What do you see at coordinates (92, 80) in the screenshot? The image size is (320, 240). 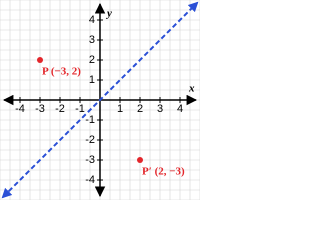 I see `y-tick-label: 1` at bounding box center [92, 80].